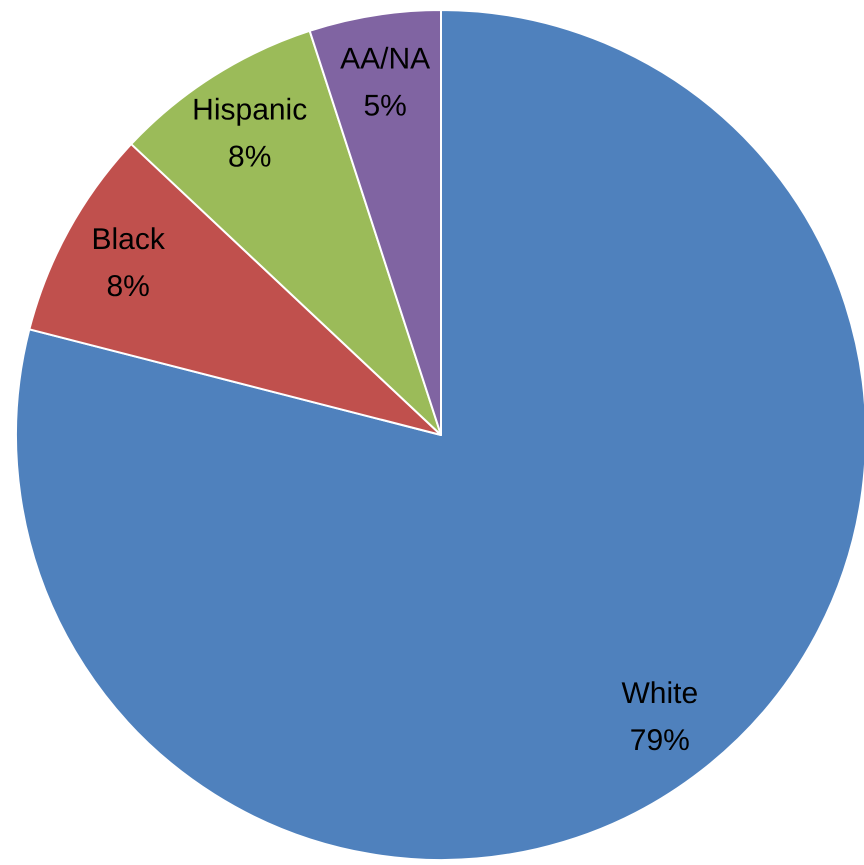 The height and width of the screenshot is (865, 864). Describe the element at coordinates (660, 741) in the screenshot. I see `data-label: 79%` at that location.